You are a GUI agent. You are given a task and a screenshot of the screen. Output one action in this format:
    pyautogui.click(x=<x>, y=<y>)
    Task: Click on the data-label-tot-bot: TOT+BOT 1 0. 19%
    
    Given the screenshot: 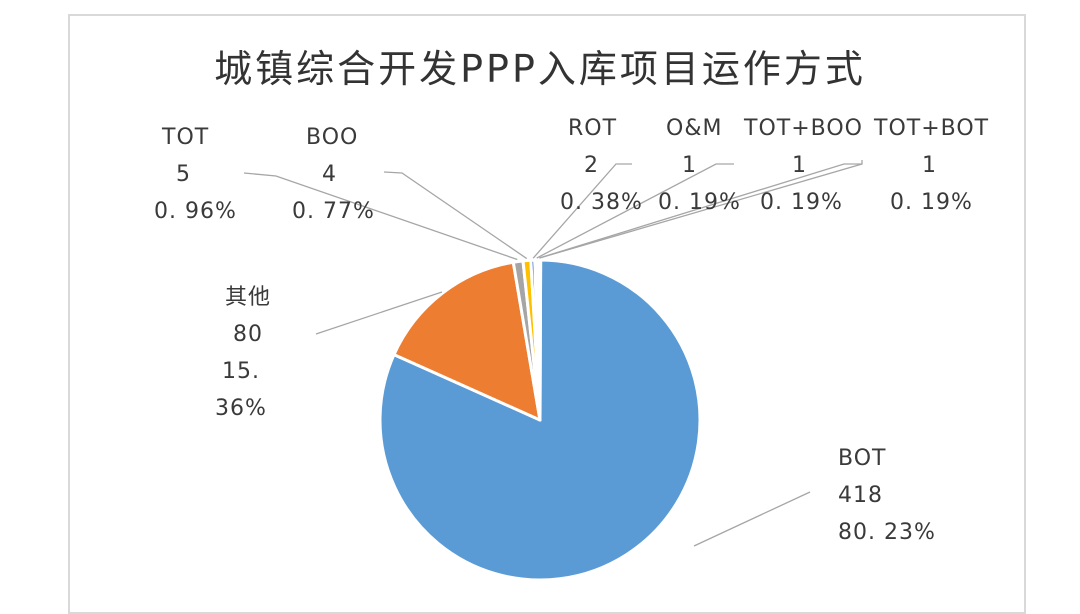 What is the action you would take?
    pyautogui.click(x=931, y=165)
    